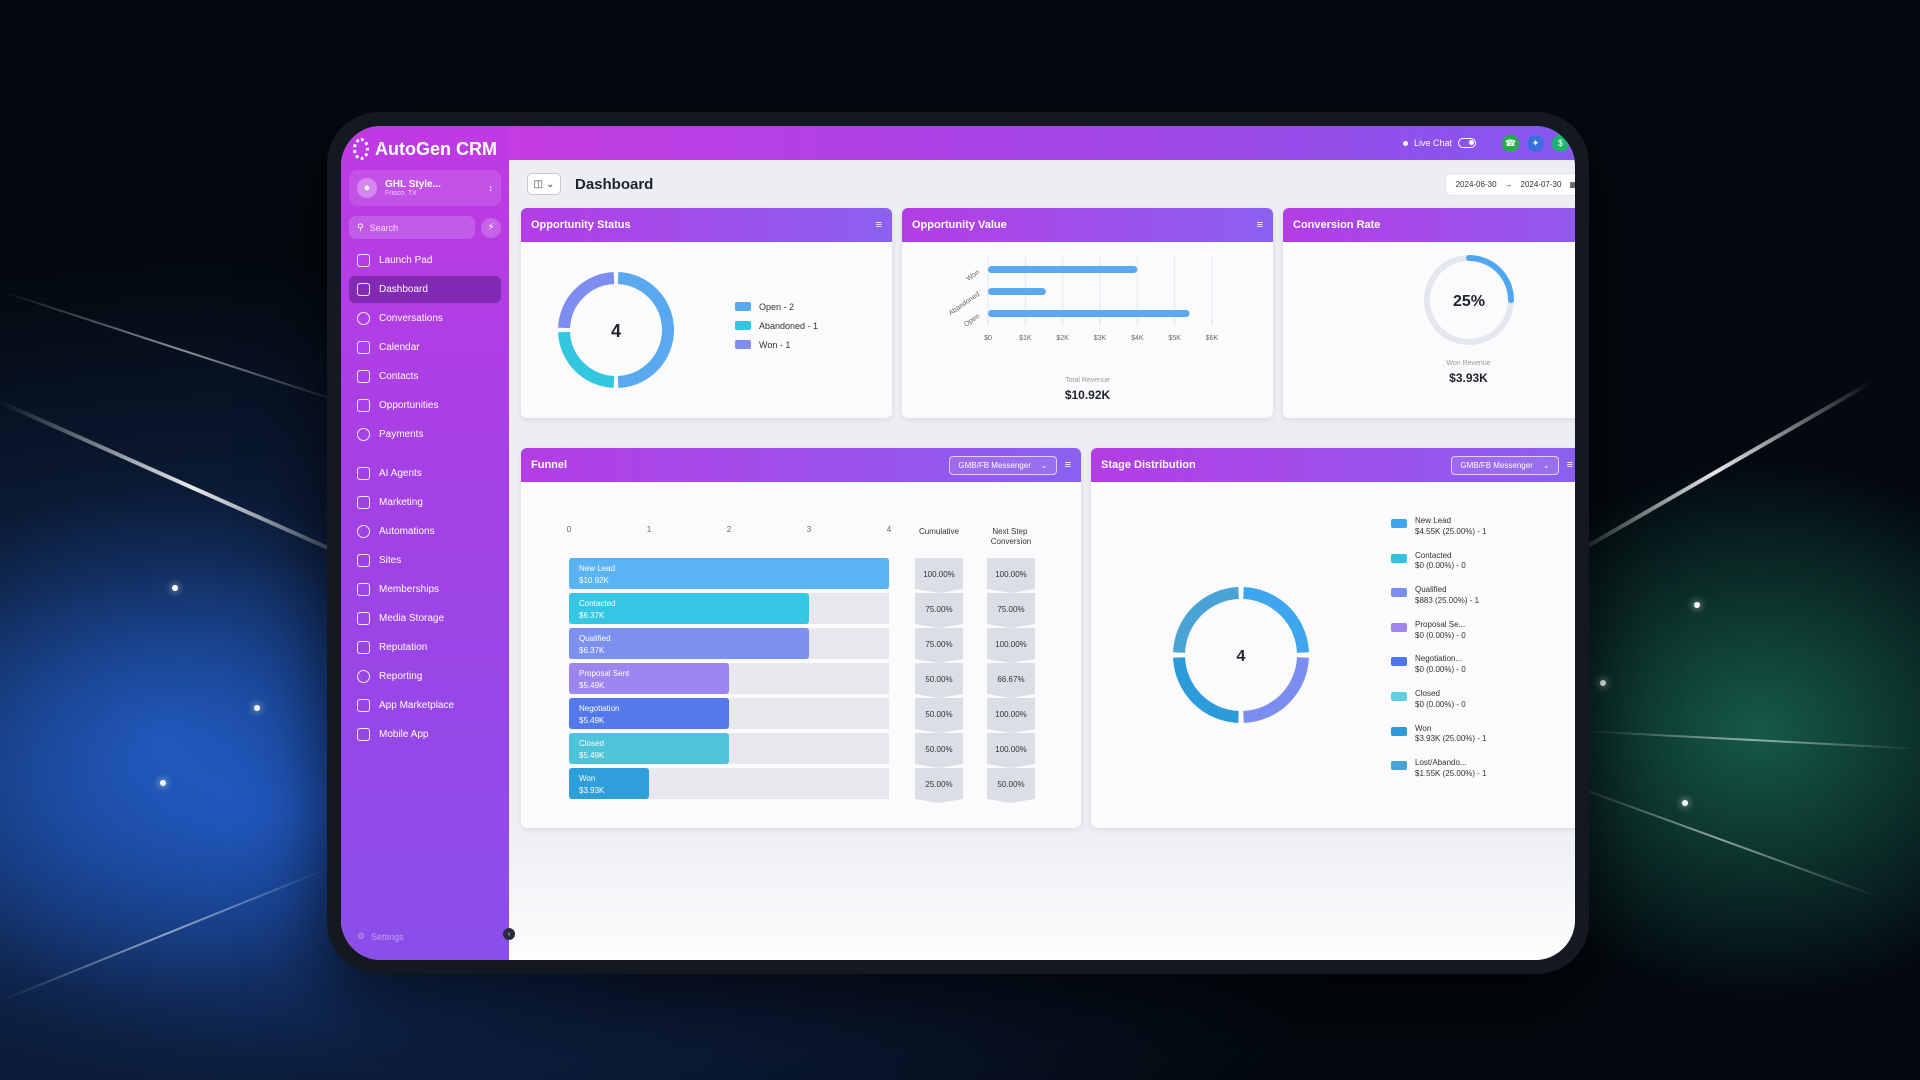  I want to click on search-box: ⚲, so click(412, 227).